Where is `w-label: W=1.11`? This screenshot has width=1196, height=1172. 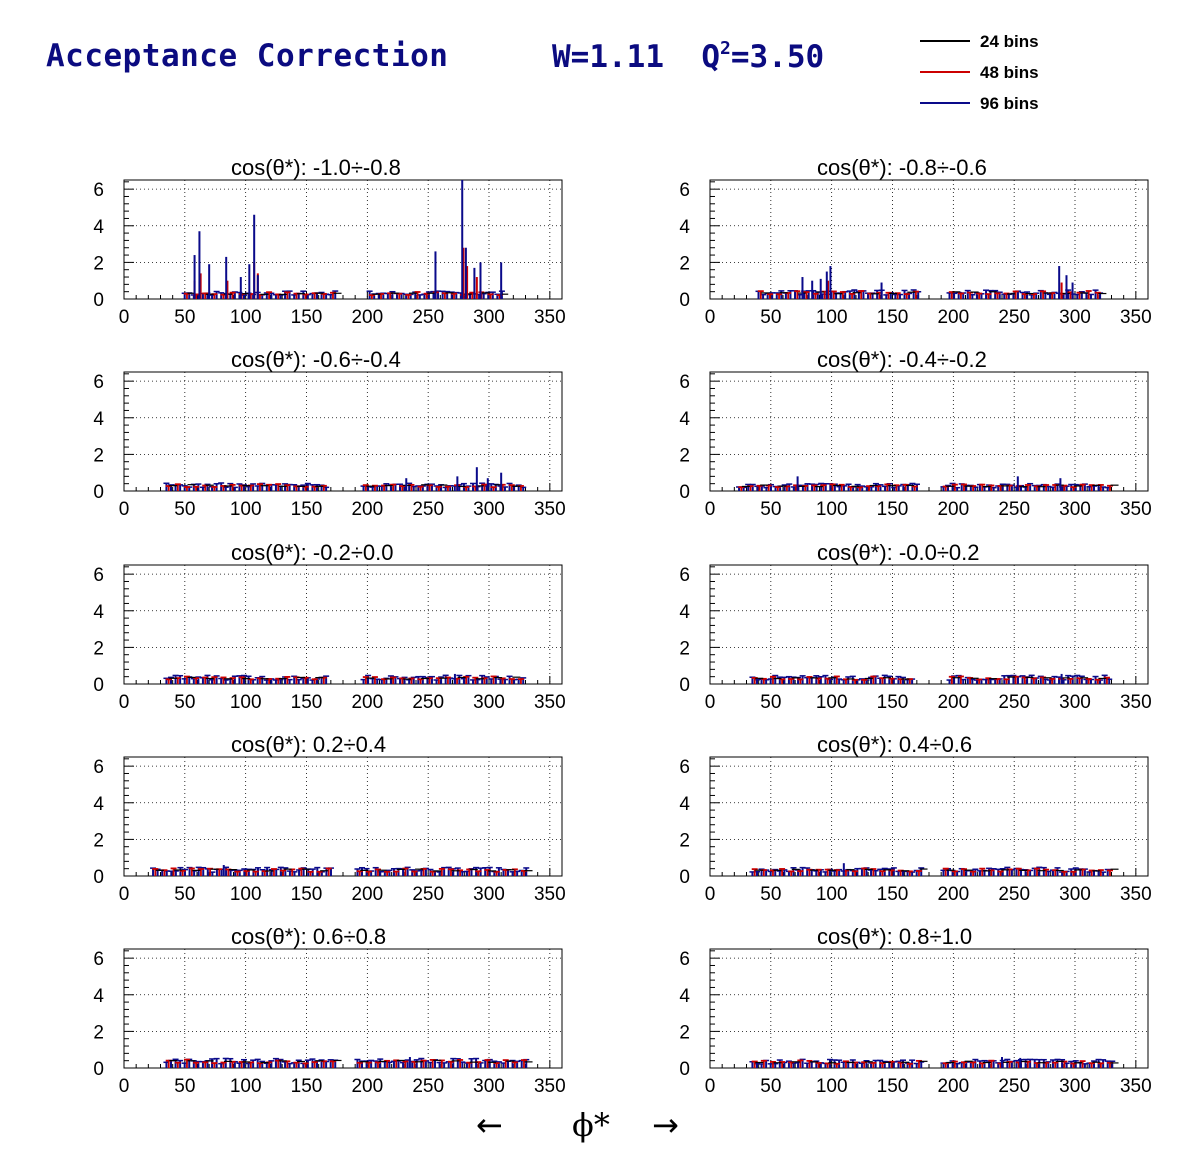
w-label: W=1.11 is located at coordinates (608, 57).